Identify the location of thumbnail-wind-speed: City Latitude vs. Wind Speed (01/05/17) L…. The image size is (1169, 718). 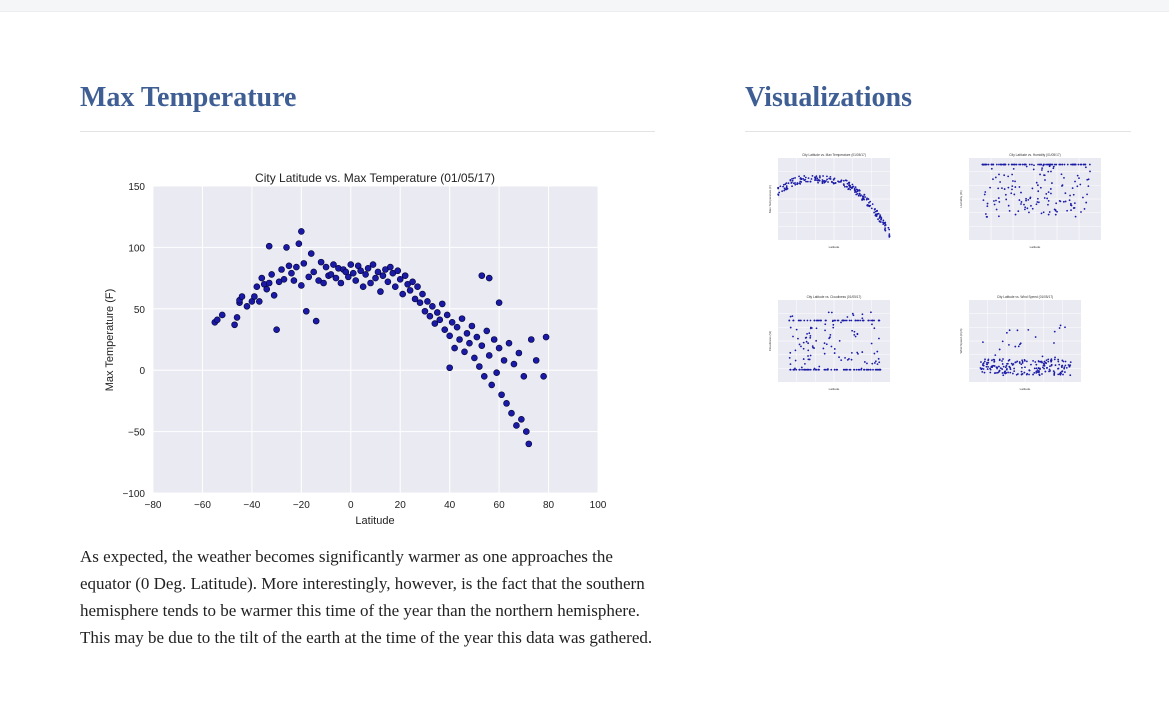
(1022, 347).